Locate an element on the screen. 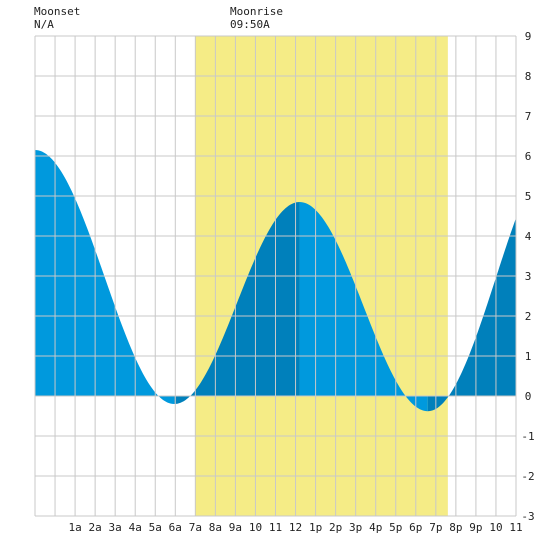 Image resolution: width=550 pixels, height=550 pixels. x-tick-label: 7a is located at coordinates (195, 527).